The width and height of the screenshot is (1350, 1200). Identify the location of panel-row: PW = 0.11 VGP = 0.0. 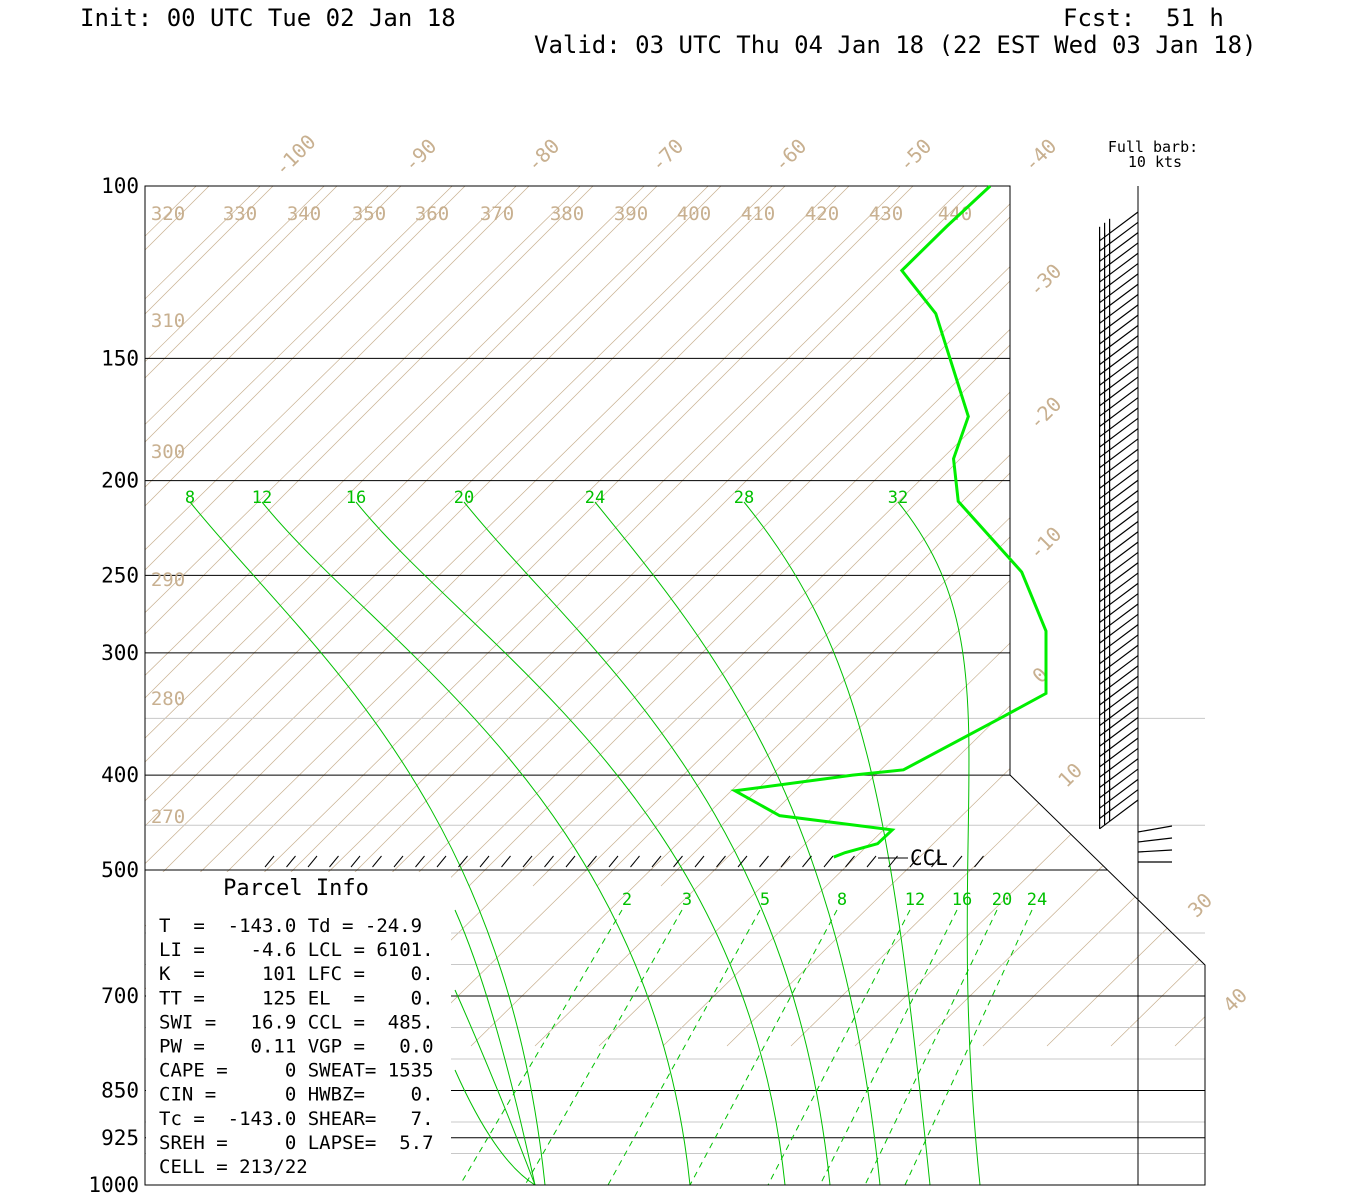
(296, 1047).